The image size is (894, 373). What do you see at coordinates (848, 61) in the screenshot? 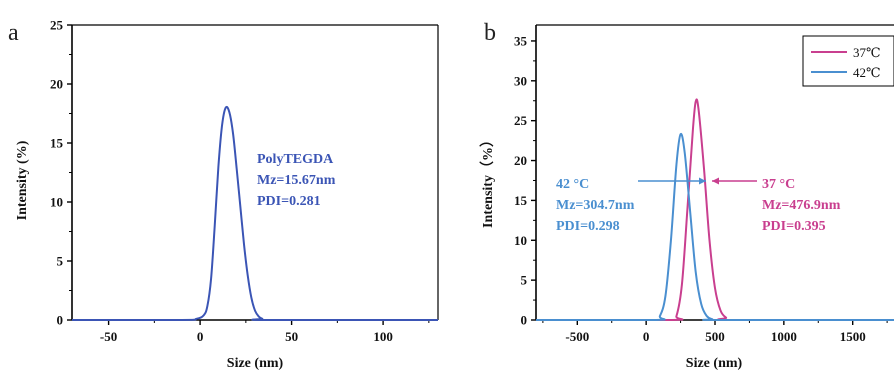
I see `legend-box` at bounding box center [848, 61].